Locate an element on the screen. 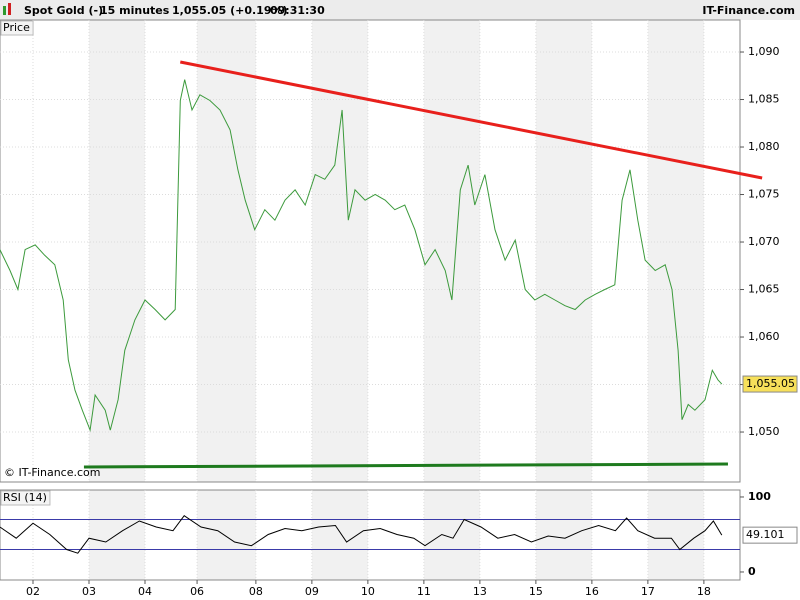 The width and height of the screenshot is (800, 600). time: 09:31:30 is located at coordinates (297, 10).